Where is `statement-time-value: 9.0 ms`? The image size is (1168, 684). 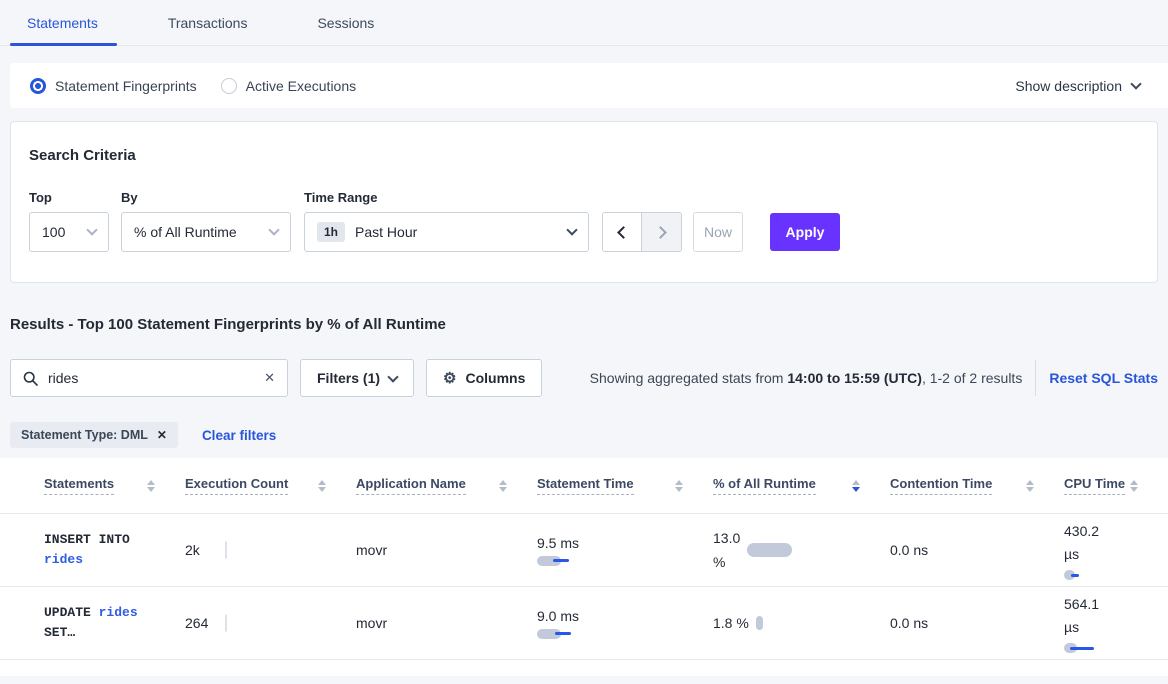 statement-time-value: 9.0 ms is located at coordinates (558, 615).